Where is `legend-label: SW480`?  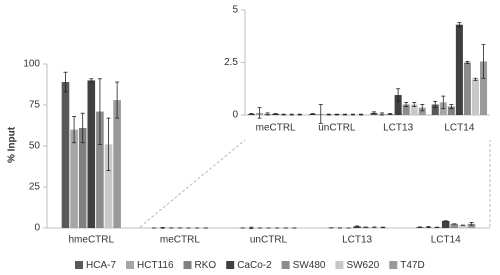 legend-label: SW480 is located at coordinates (309, 265).